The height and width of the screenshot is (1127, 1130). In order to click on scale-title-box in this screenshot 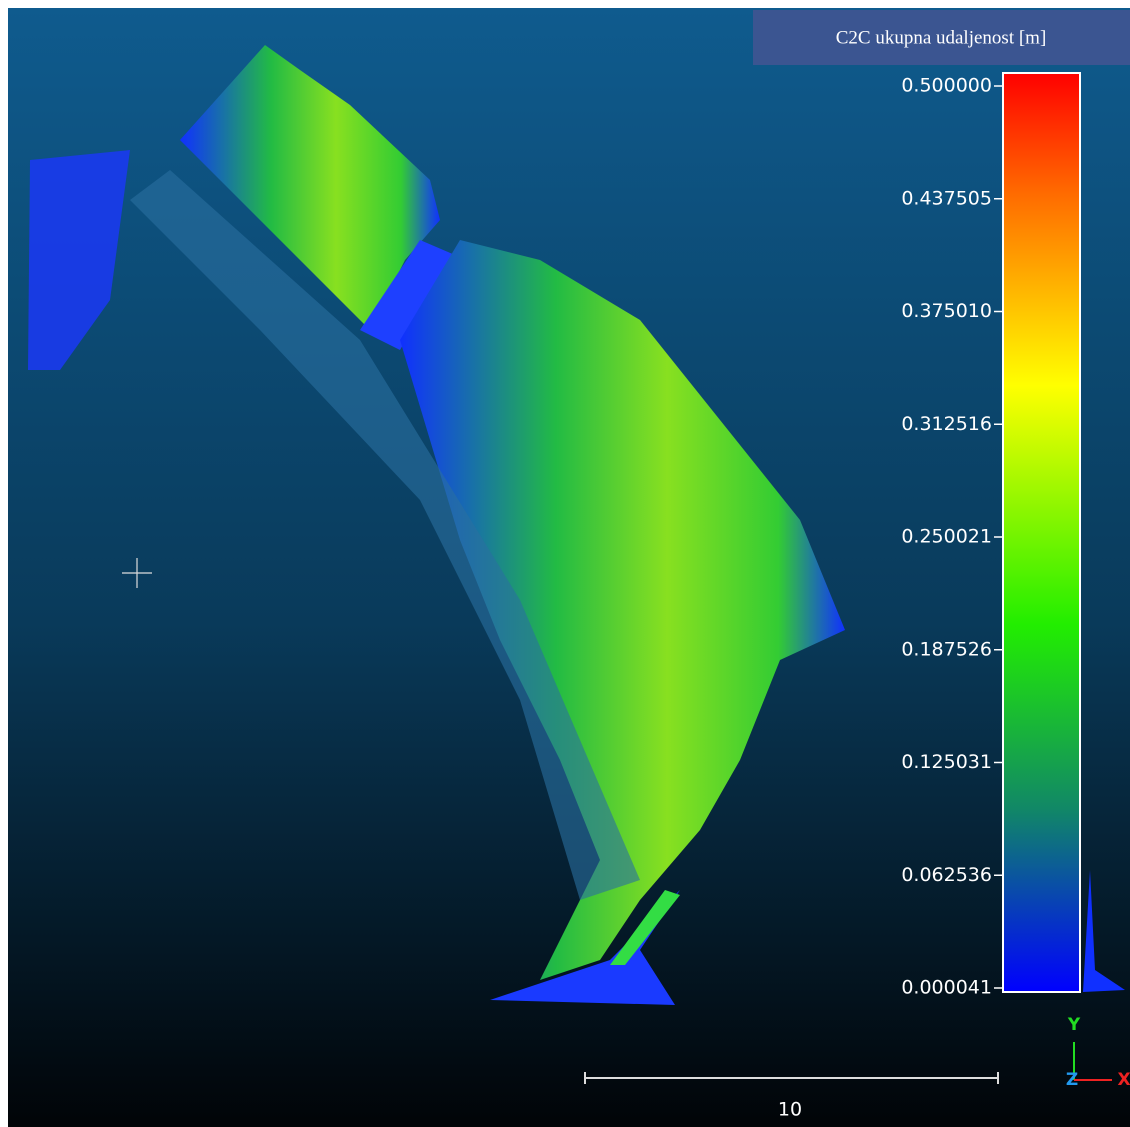, I will do `click(941, 37)`.